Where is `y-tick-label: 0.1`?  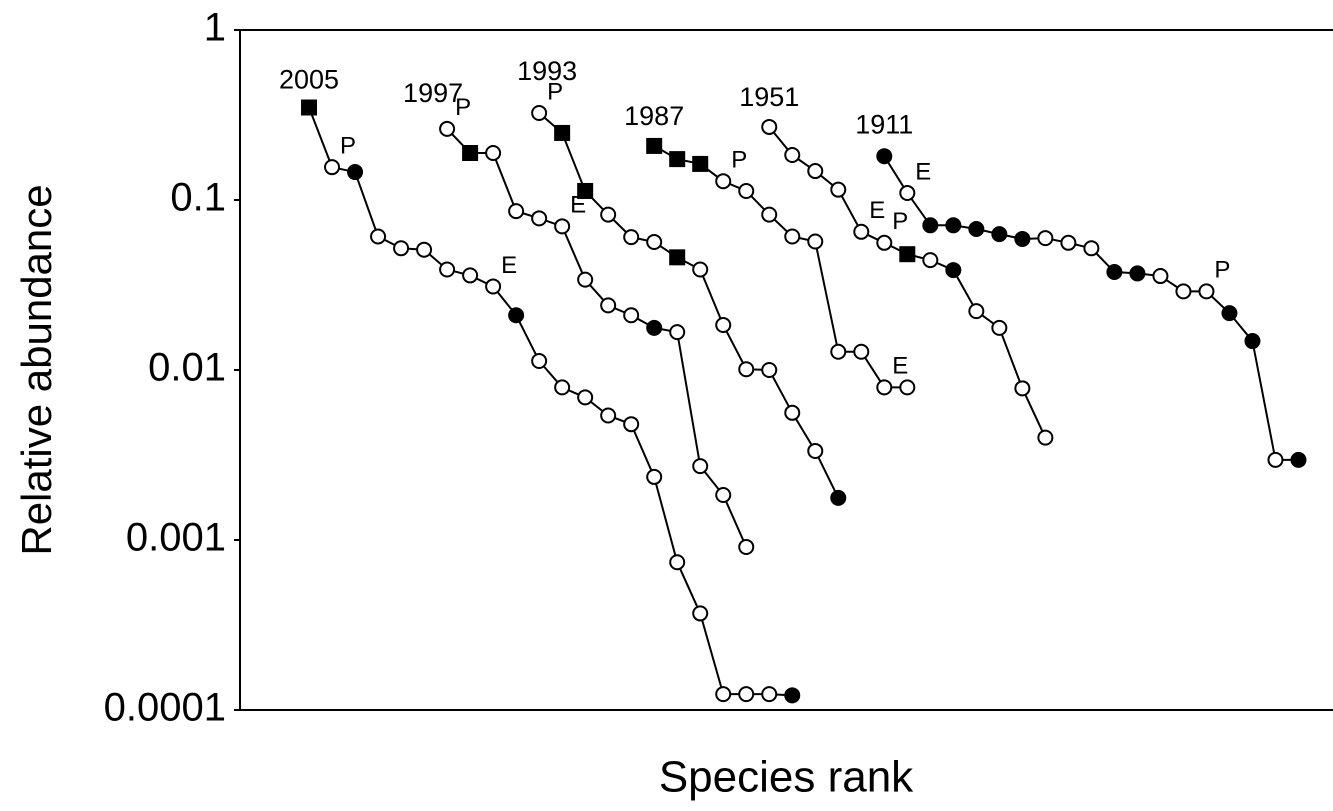 y-tick-label: 0.1 is located at coordinates (198, 198).